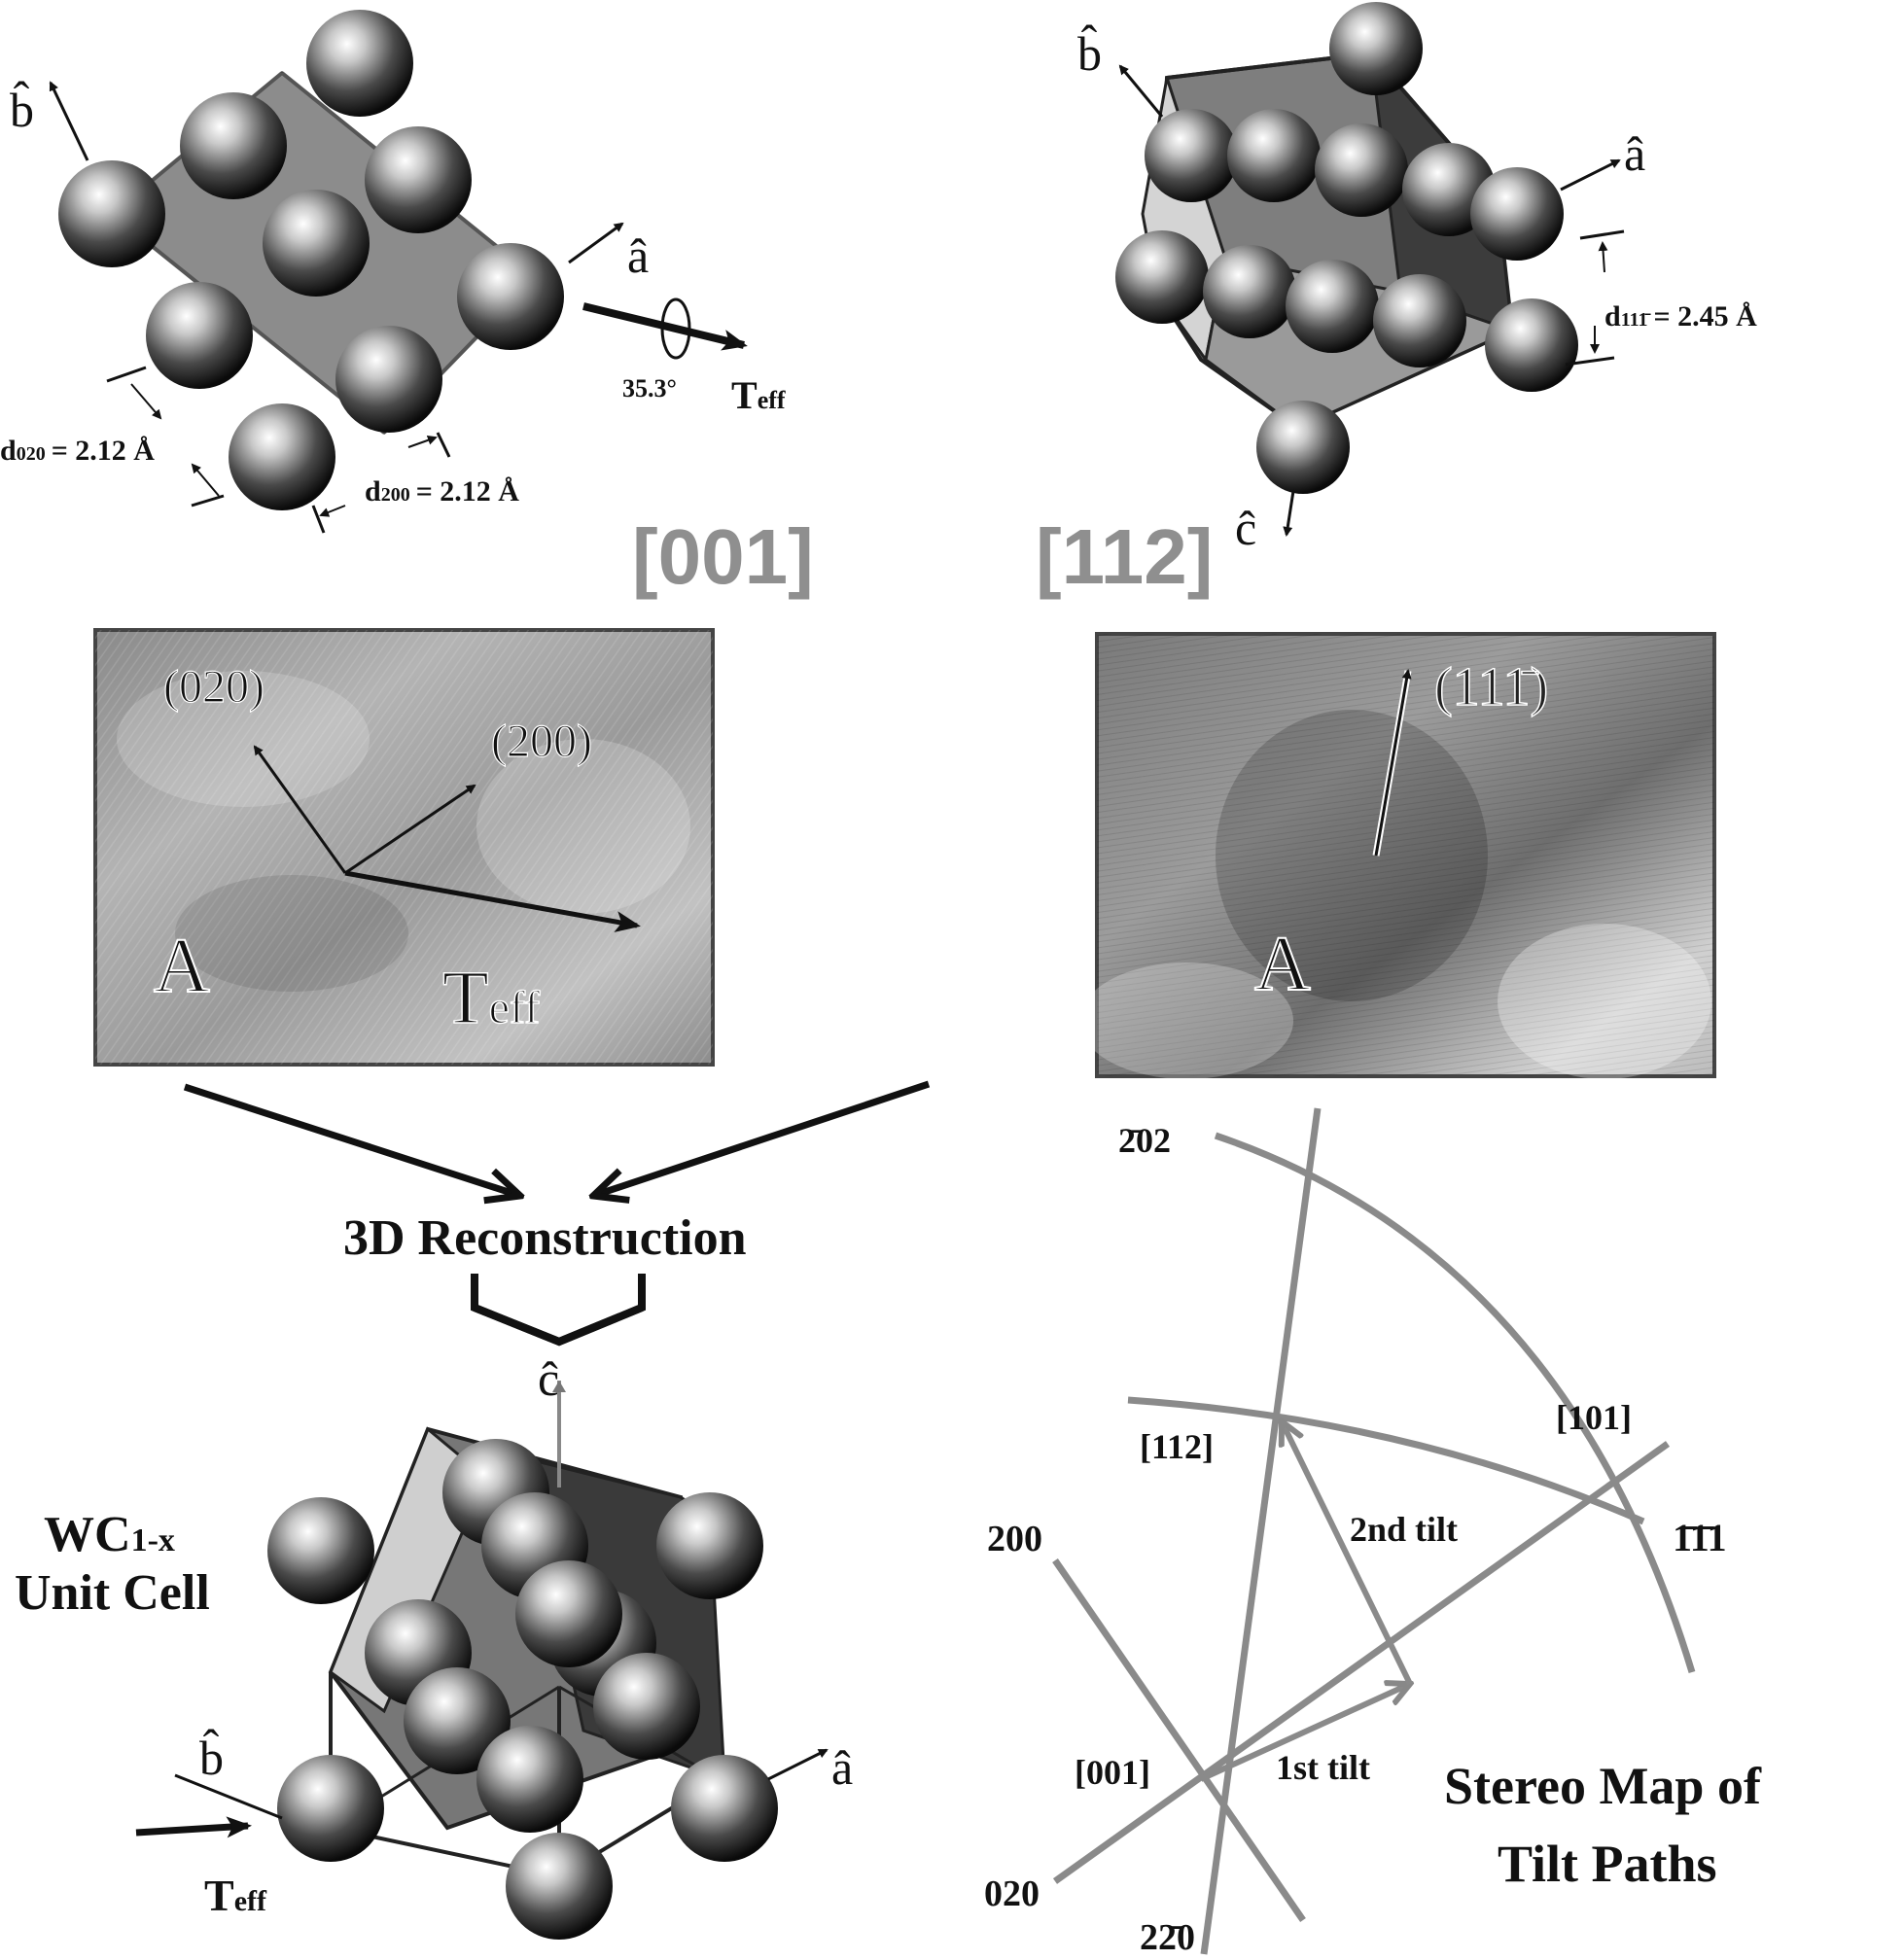 Image resolution: width=1904 pixels, height=1960 pixels. What do you see at coordinates (22, 108) in the screenshot?
I see `axis-b-label-001: b̂` at bounding box center [22, 108].